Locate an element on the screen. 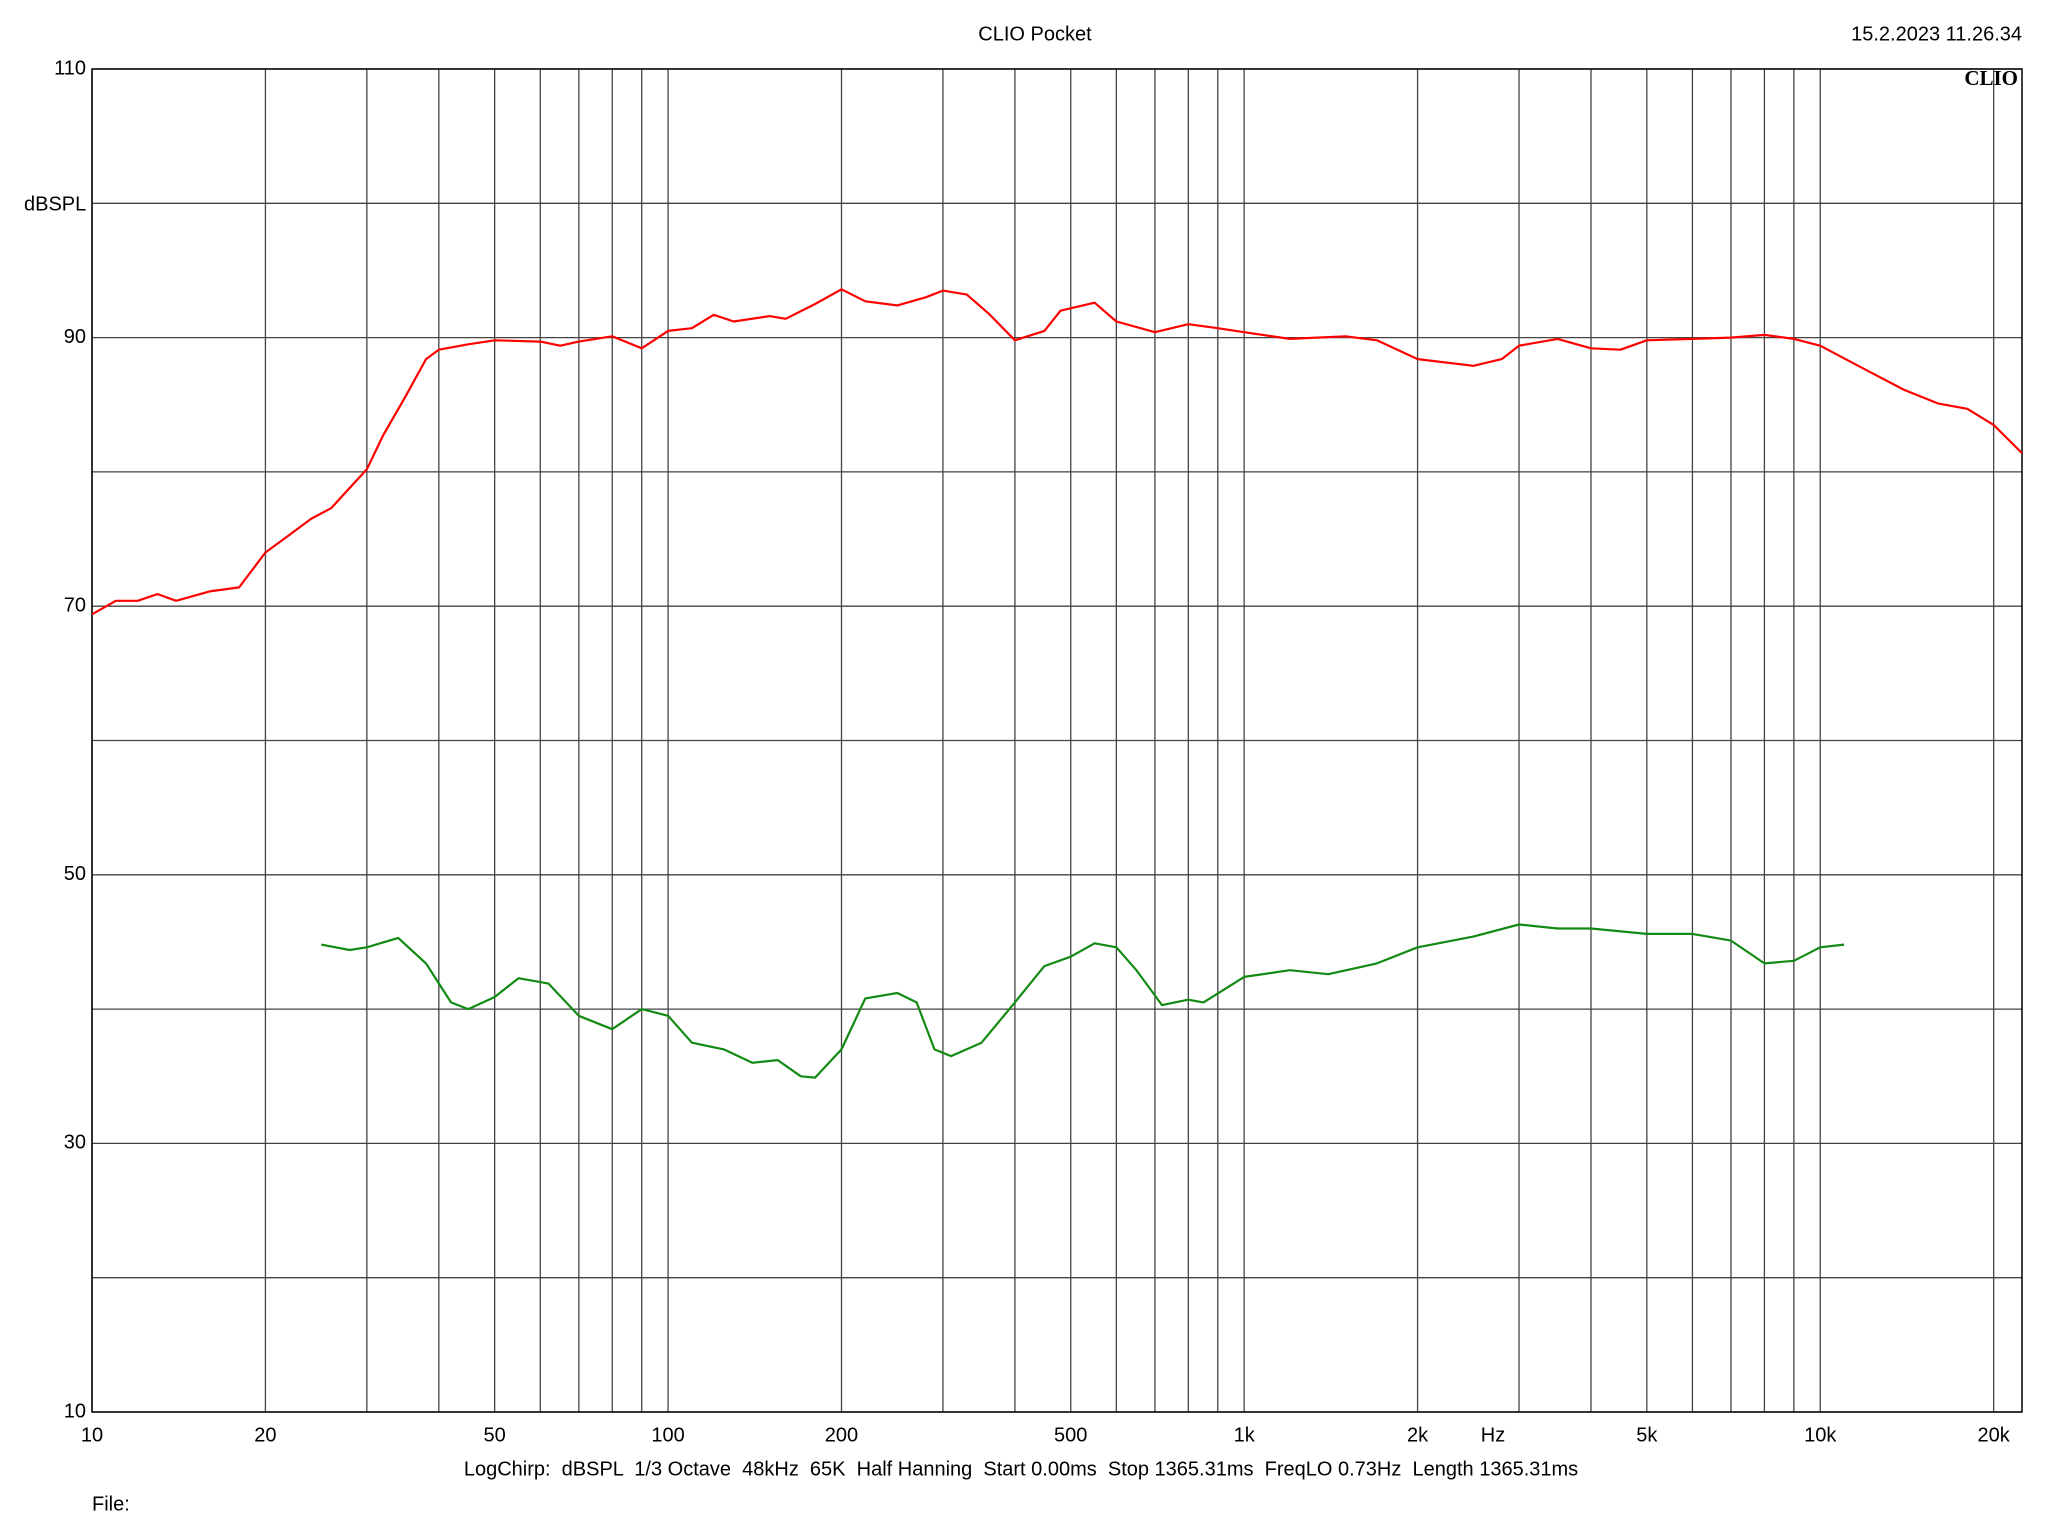  chart-title: CLIO Pocket is located at coordinates (1035, 34).